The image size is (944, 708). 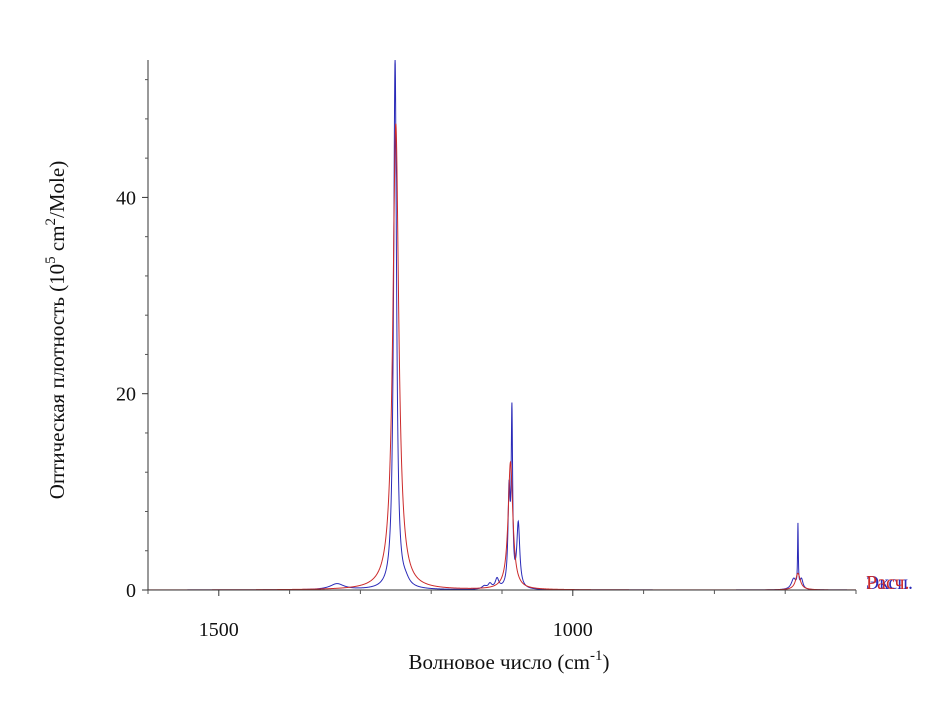 What do you see at coordinates (573, 630) in the screenshot?
I see `x-tick-label-1000: 1000` at bounding box center [573, 630].